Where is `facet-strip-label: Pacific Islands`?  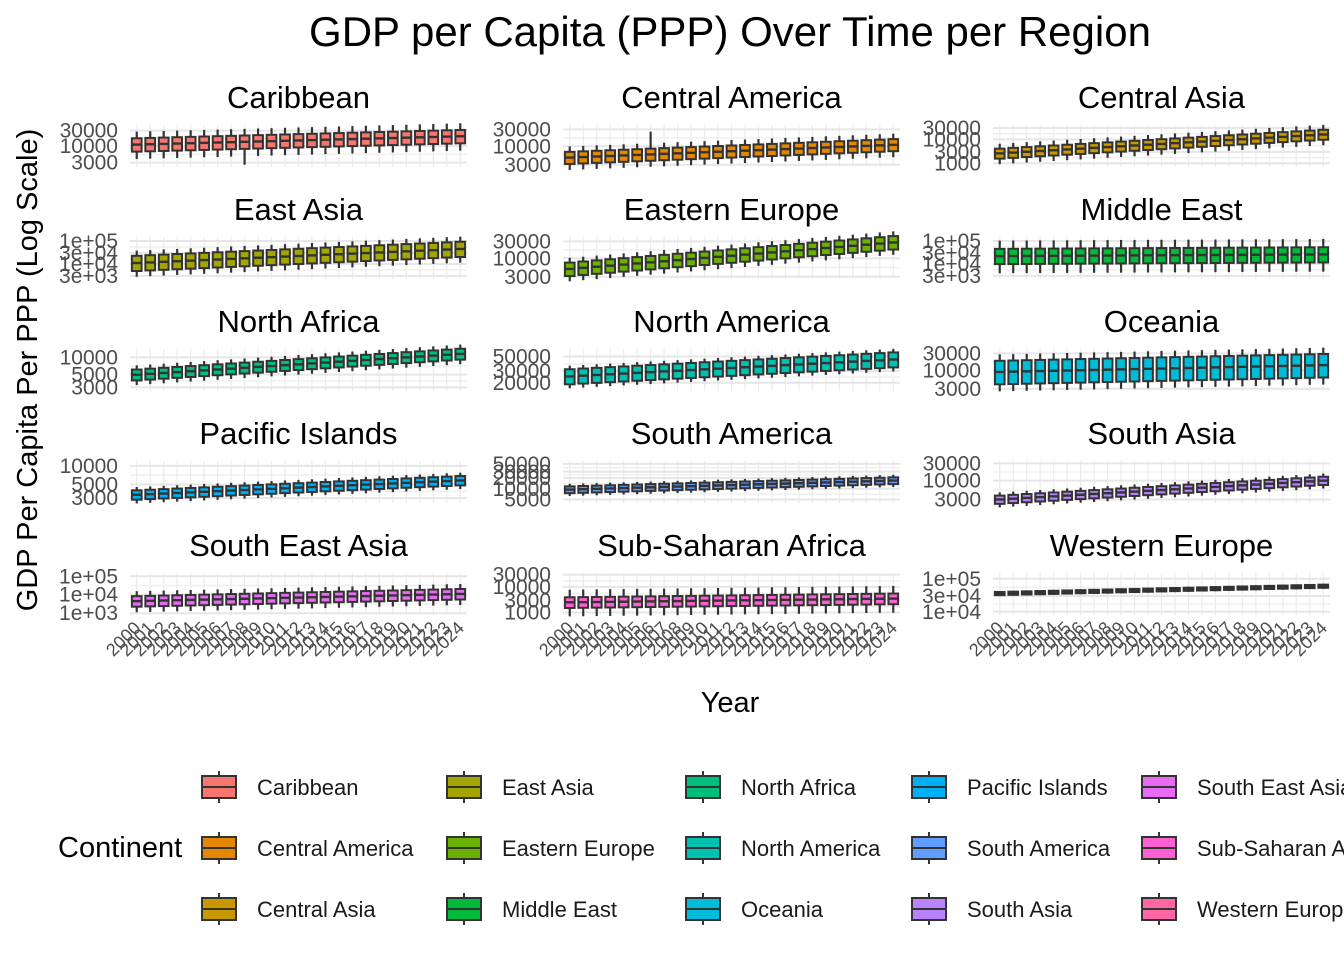 facet-strip-label: Pacific Islands is located at coordinates (298, 433).